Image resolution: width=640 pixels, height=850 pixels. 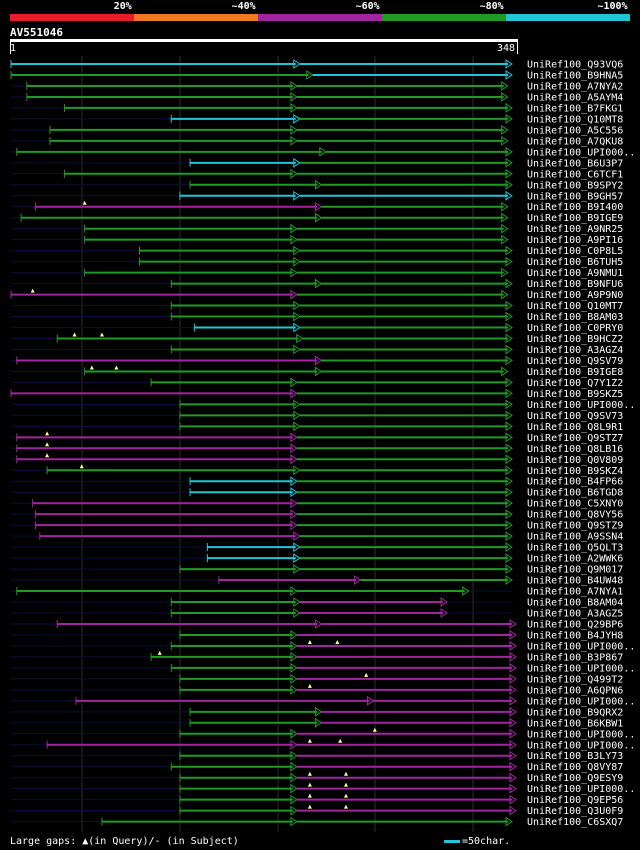 I want to click on hit-row: UniRef100_C0P8L5, so click(x=317, y=251).